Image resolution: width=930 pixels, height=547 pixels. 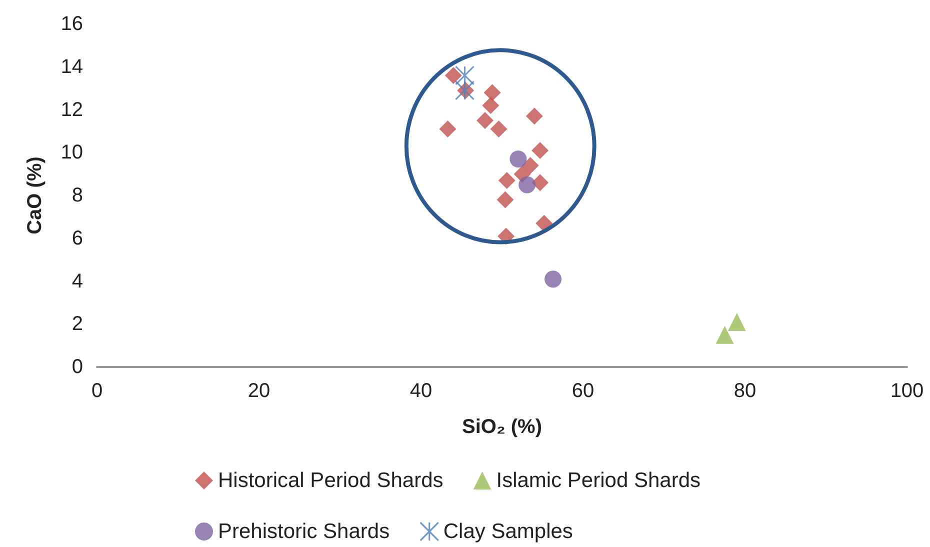 I want to click on y-tick-label: 10, so click(x=71, y=153).